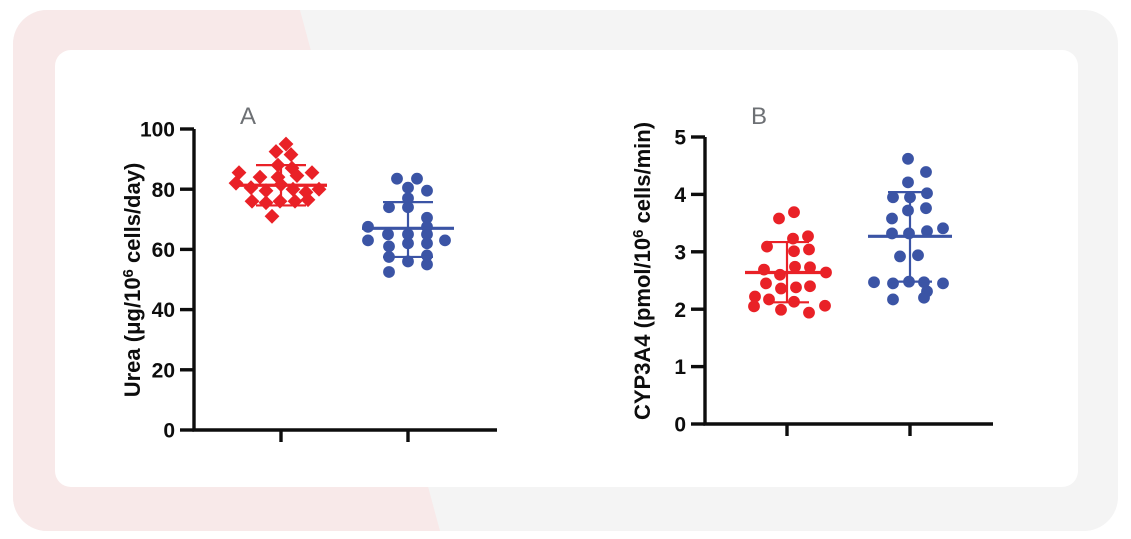  Describe the element at coordinates (132, 280) in the screenshot. I see `y-axis-label: Urea (μg/106 cells/day)` at that location.